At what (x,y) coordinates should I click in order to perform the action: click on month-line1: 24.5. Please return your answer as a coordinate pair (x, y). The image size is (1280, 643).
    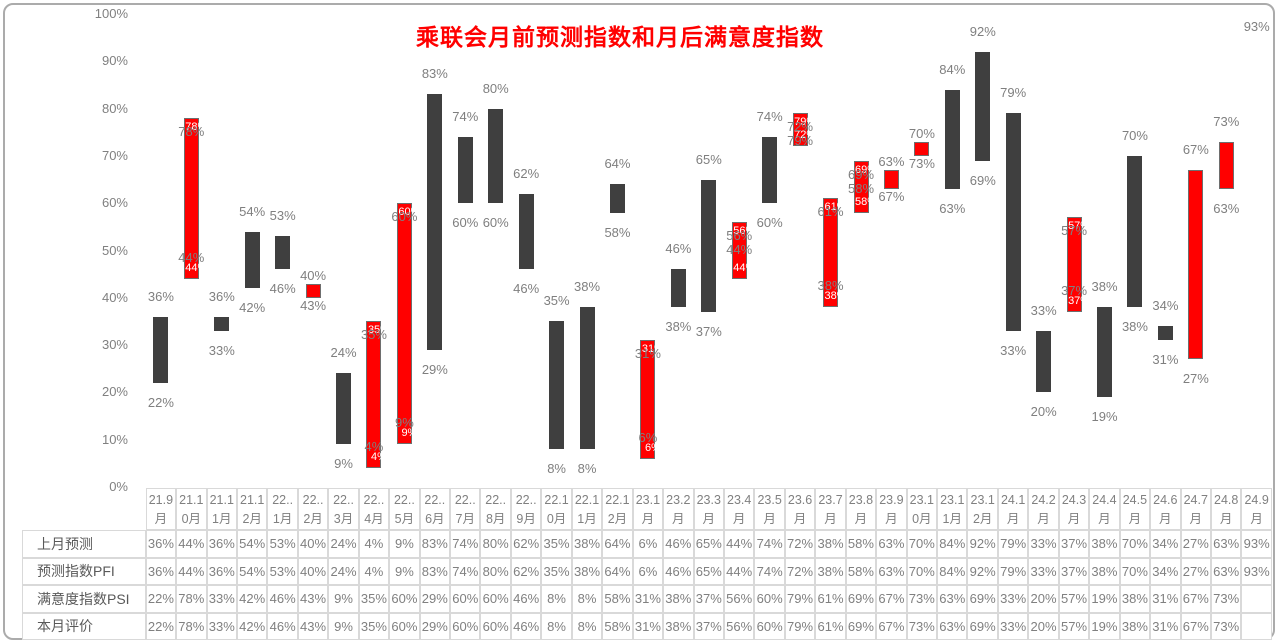
    Looking at the image, I should click on (1135, 500).